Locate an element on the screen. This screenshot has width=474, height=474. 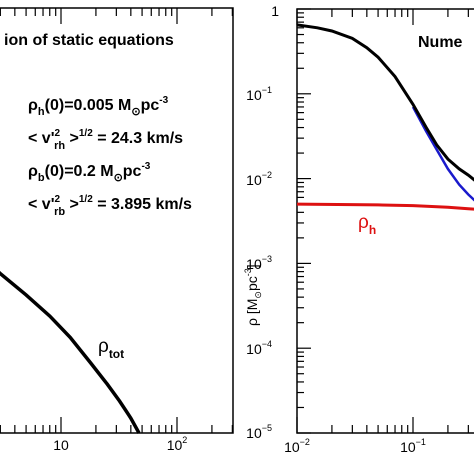
right-y-ticks is located at coordinates (304, 221).